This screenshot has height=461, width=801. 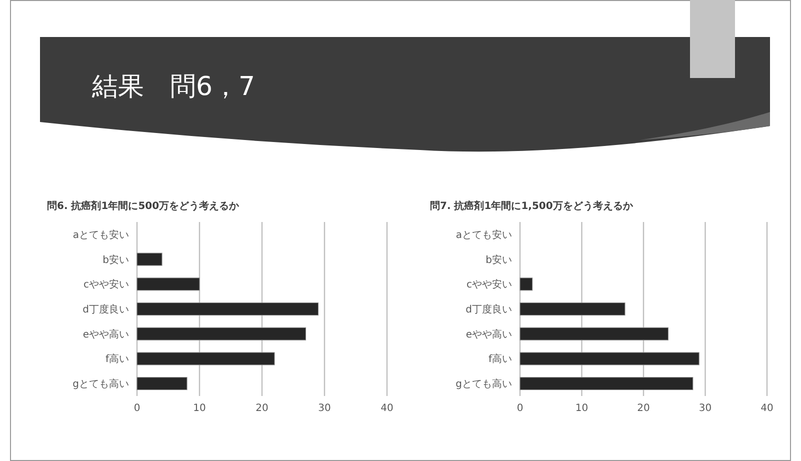 What do you see at coordinates (173, 87) in the screenshot?
I see `text: 結果 問6，7` at bounding box center [173, 87].